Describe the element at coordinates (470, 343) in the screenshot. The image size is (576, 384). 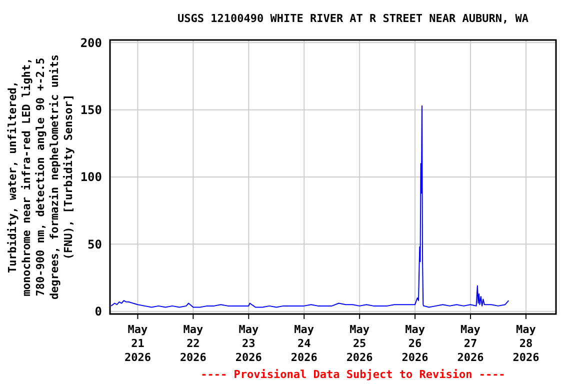
I see `x-tick-label: May 27 2026` at that location.